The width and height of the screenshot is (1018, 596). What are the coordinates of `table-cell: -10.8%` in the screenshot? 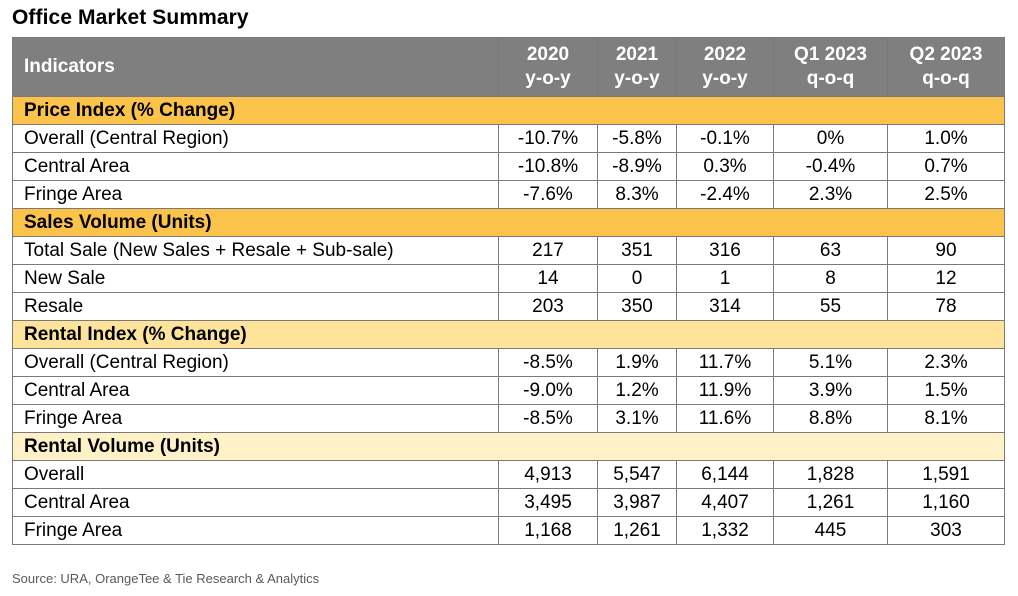 It's located at (548, 166).